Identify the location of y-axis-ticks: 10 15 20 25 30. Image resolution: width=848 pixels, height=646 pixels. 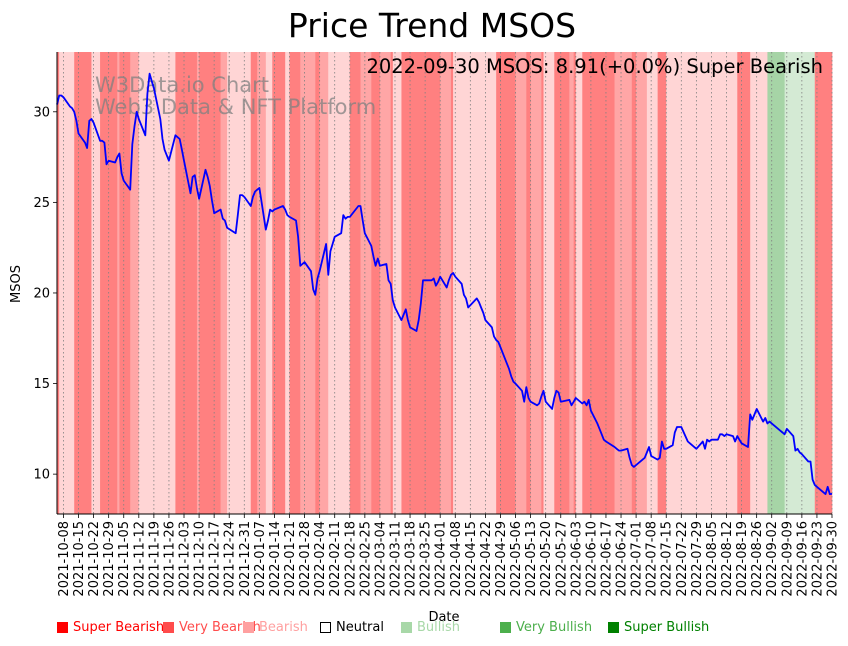
(45, 294).